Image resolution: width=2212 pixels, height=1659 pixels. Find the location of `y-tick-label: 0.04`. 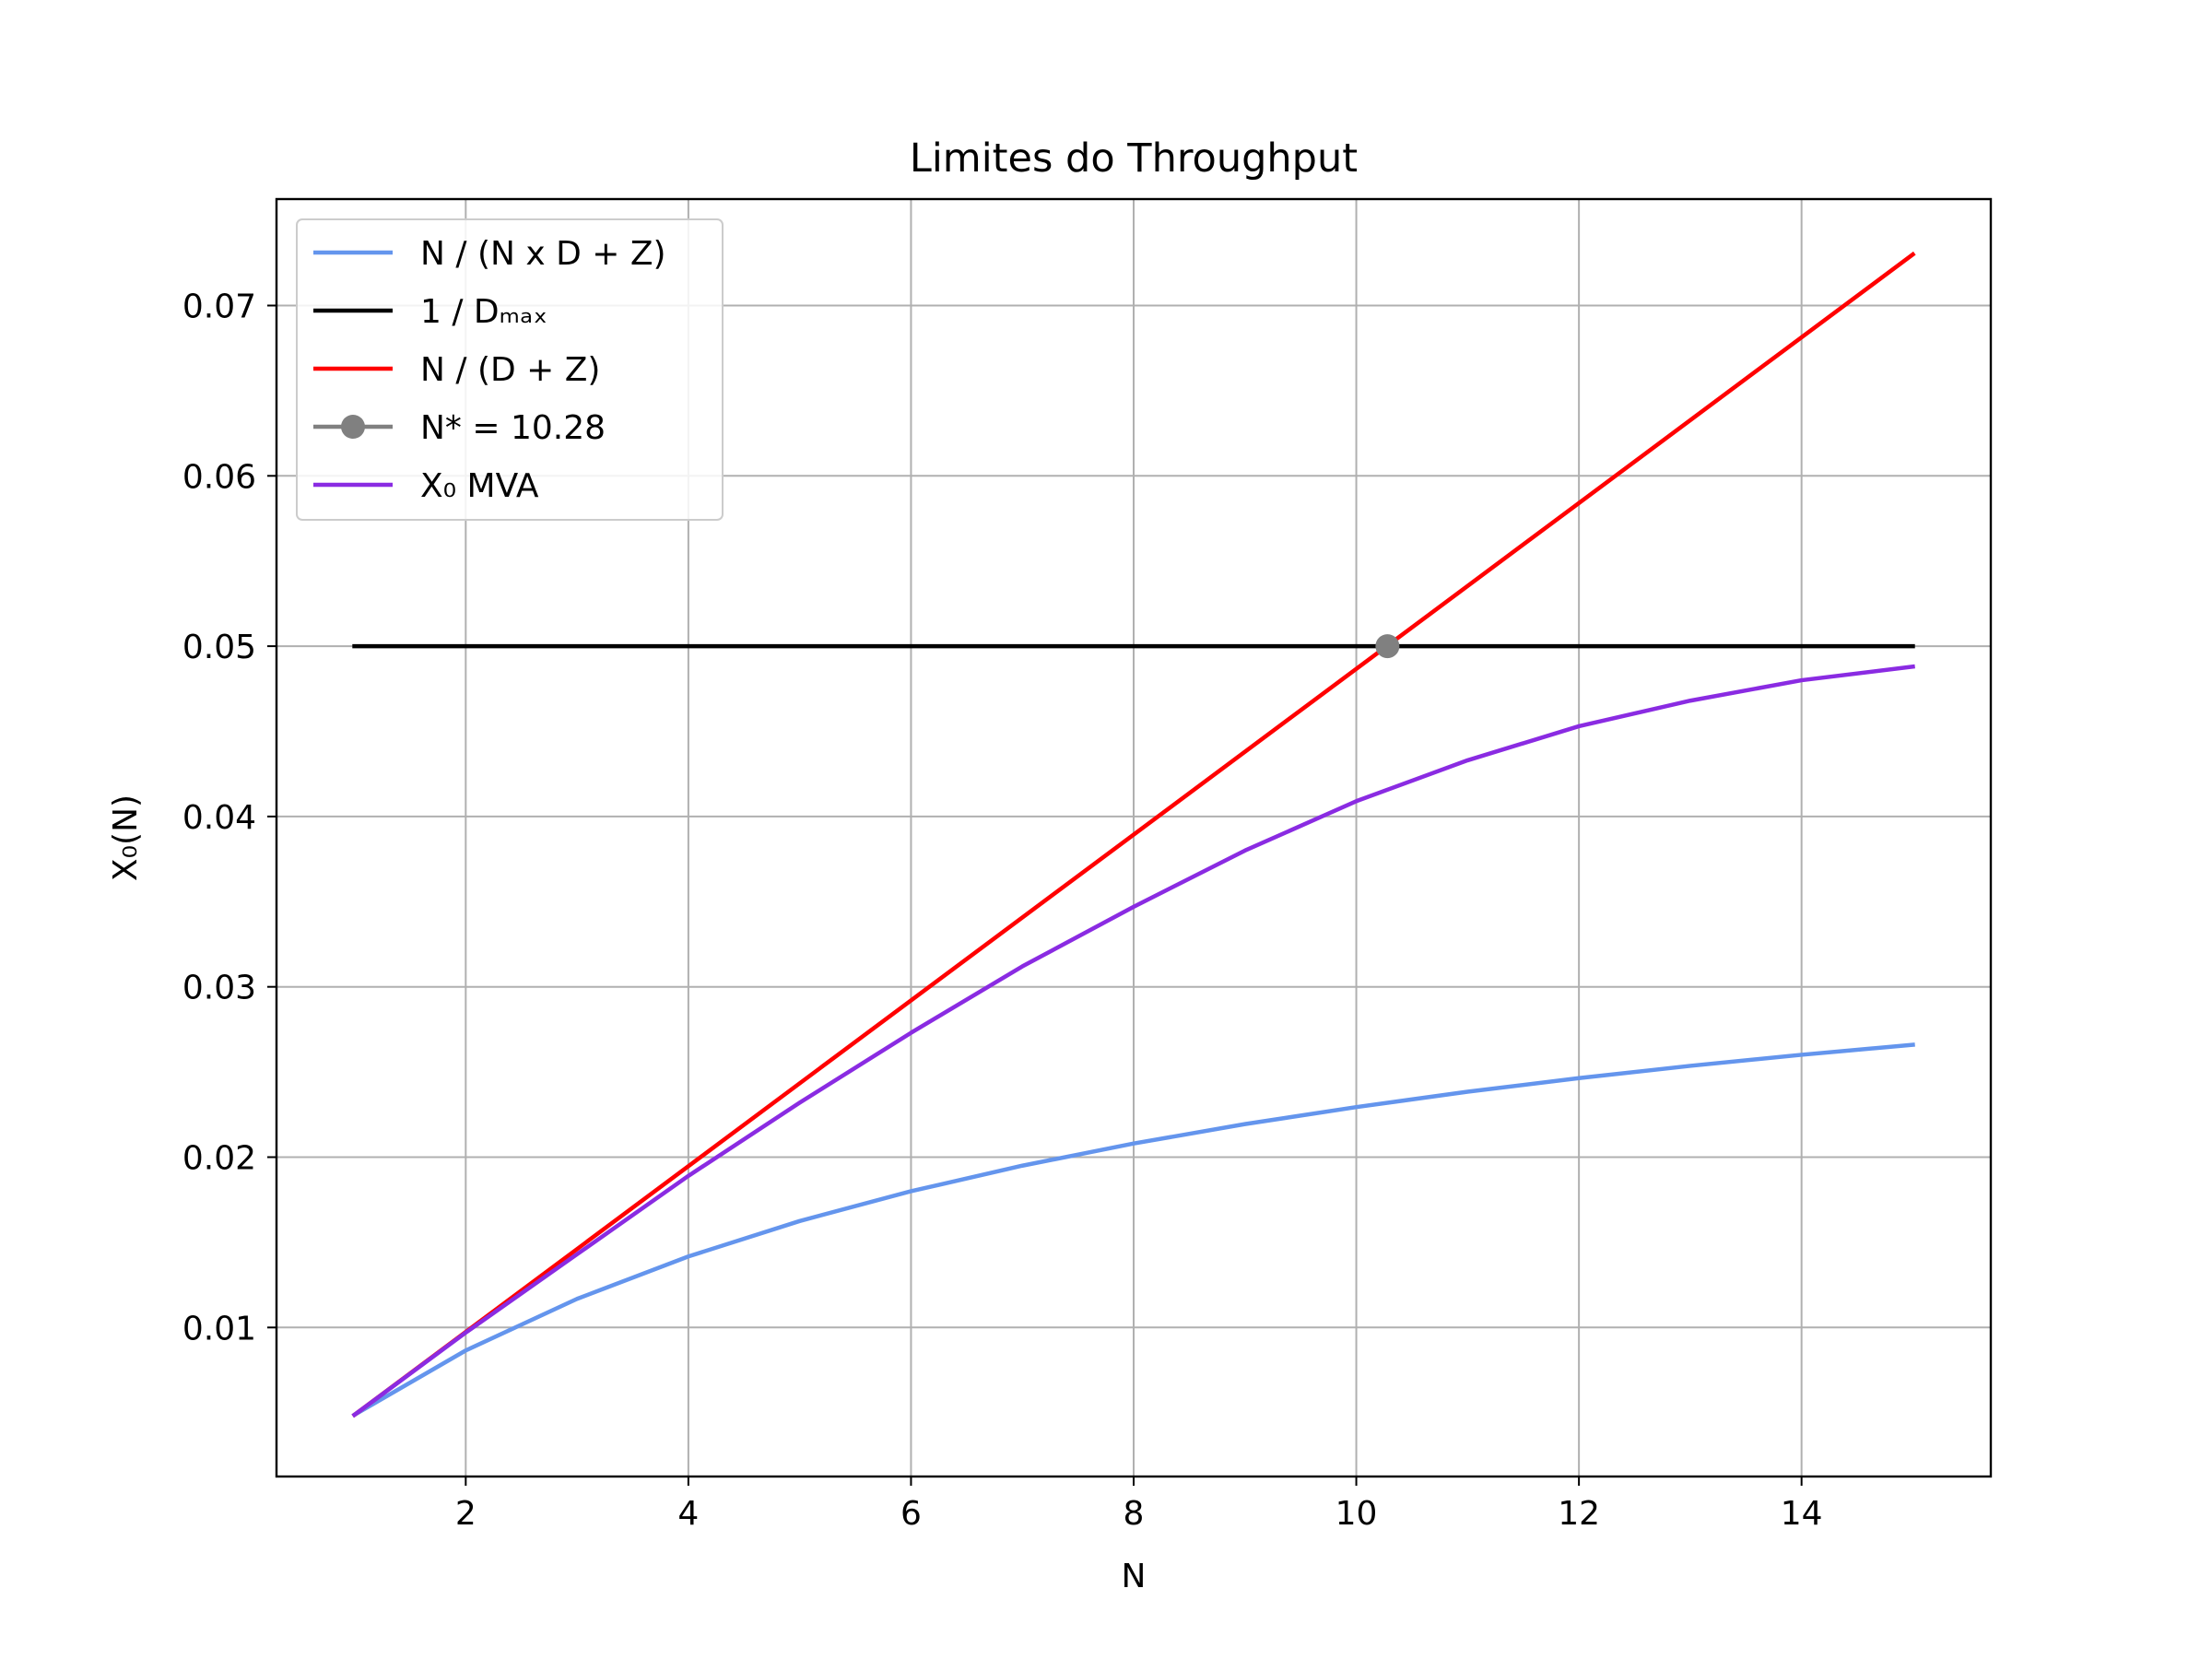

y-tick-label: 0.04 is located at coordinates (219, 818).